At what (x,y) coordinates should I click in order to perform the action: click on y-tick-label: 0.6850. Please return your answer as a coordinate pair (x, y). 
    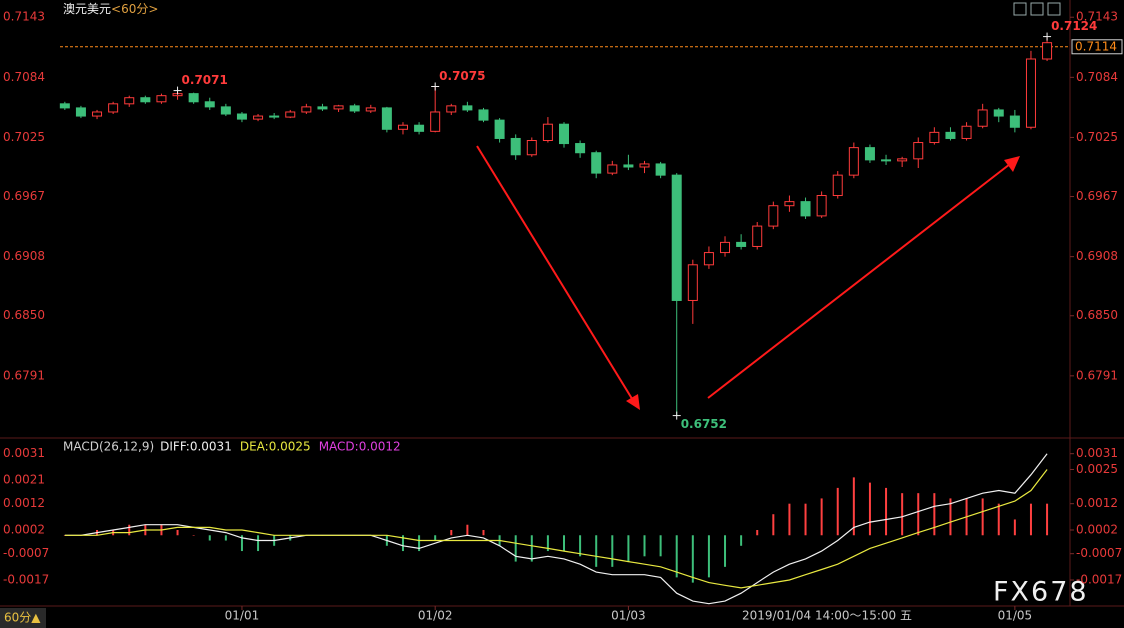
    Looking at the image, I should click on (24, 315).